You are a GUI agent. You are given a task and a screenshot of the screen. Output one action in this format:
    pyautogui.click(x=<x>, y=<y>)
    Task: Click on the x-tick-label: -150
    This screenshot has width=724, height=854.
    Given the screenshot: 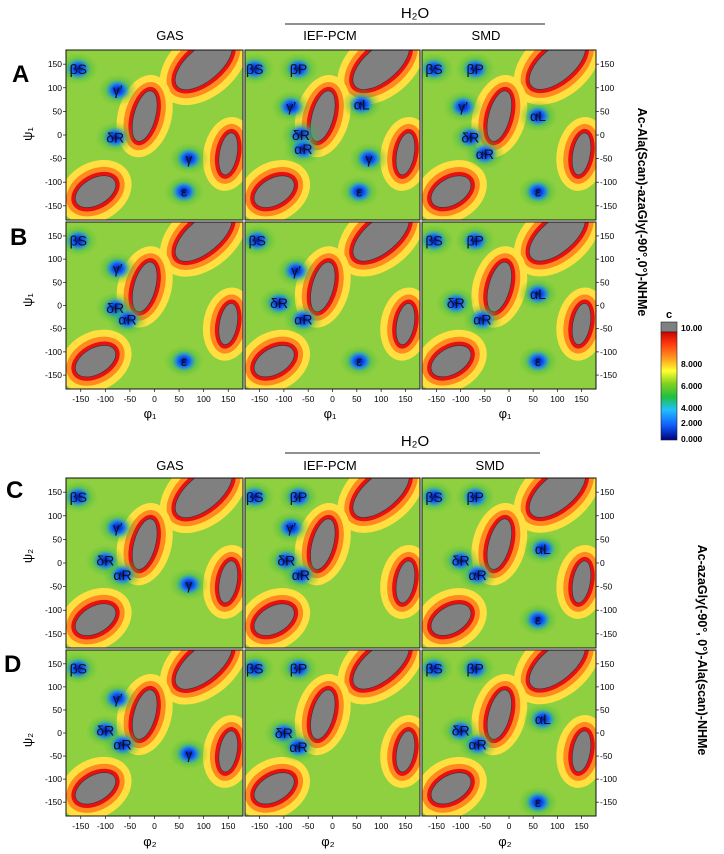 What is the action you would take?
    pyautogui.click(x=80, y=826)
    